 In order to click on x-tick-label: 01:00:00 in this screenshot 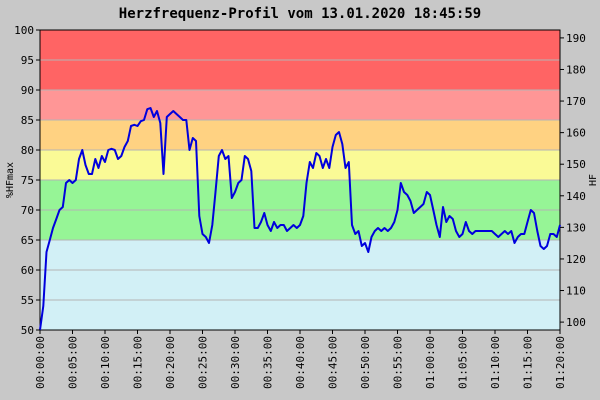, I will do `click(430, 362)`.